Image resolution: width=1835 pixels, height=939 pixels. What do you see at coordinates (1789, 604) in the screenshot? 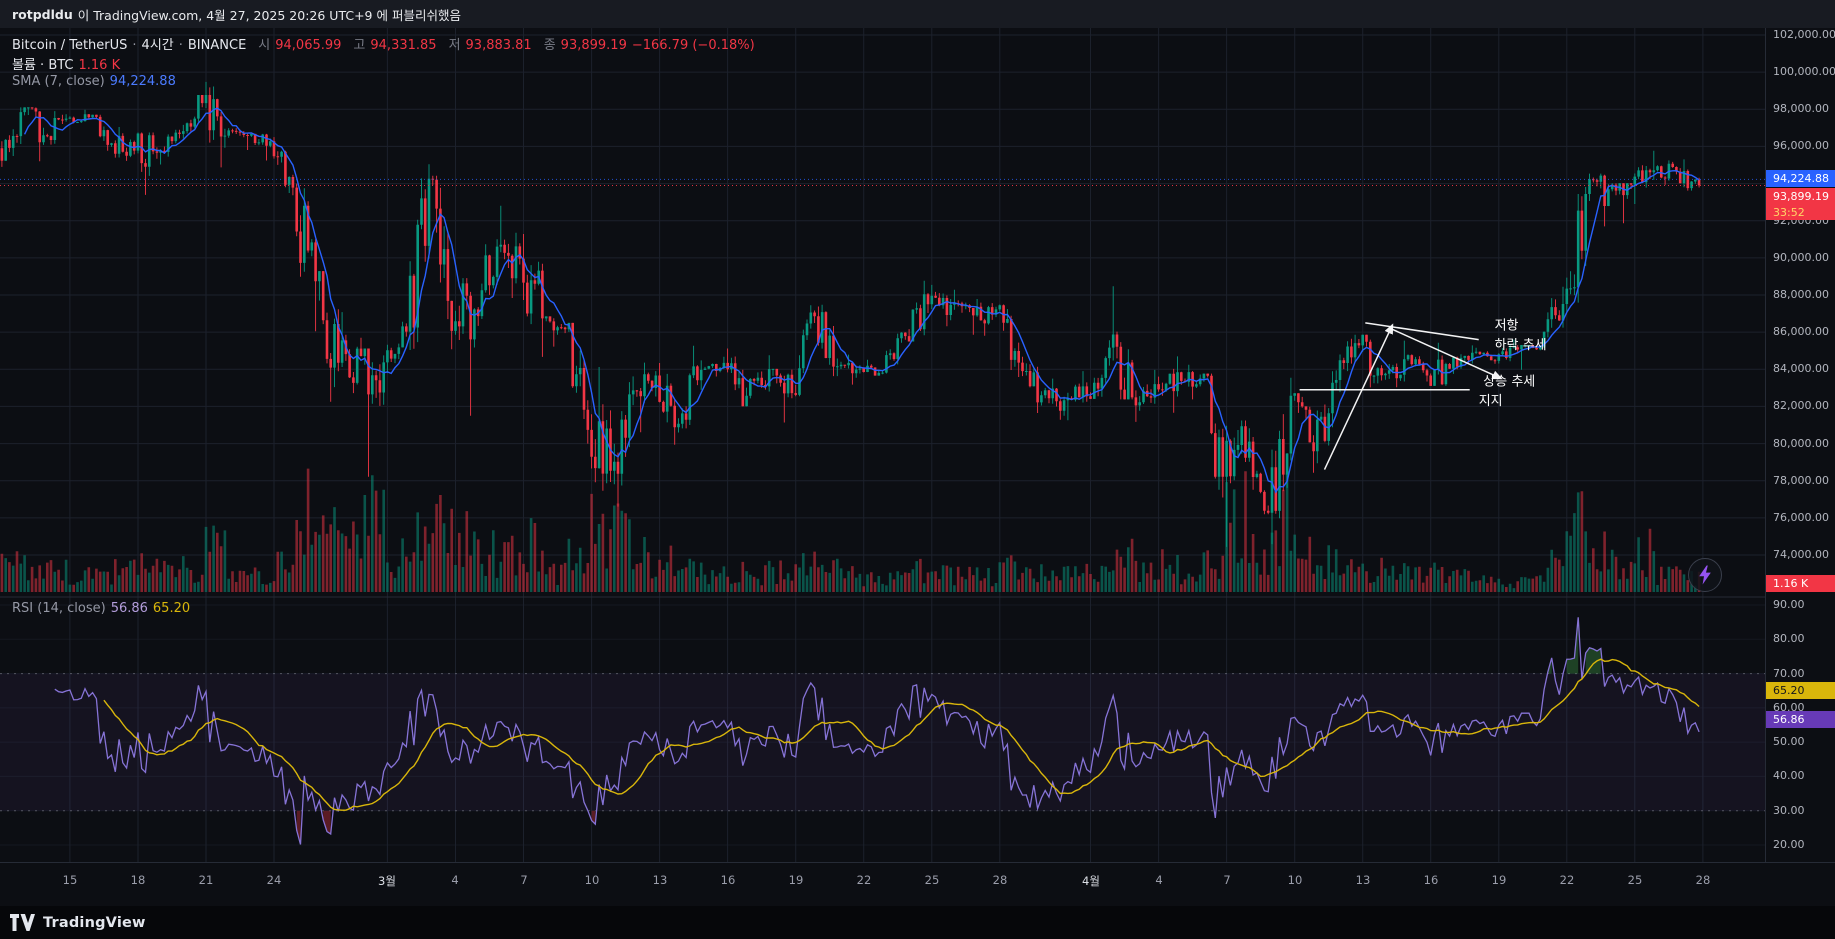
I see `rsi-axis-tick: 90.00` at bounding box center [1789, 604].